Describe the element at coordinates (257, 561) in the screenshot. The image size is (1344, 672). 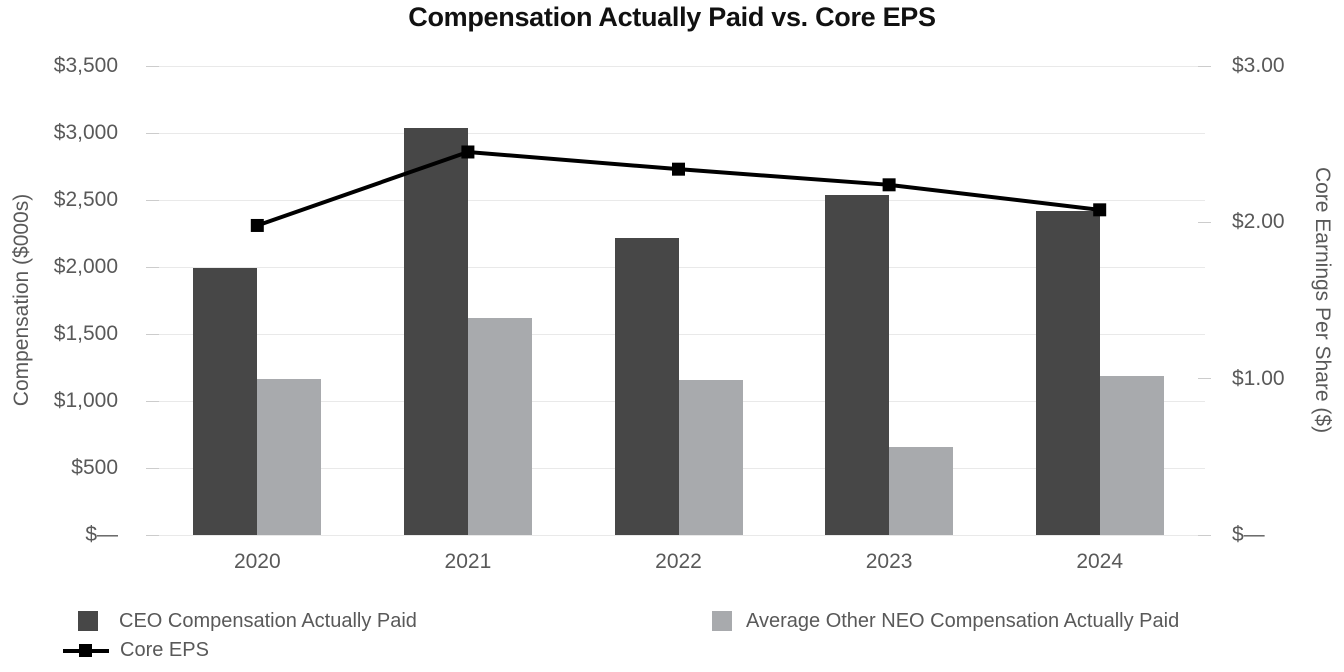
I see `x-axis-label-2020: 2020` at that location.